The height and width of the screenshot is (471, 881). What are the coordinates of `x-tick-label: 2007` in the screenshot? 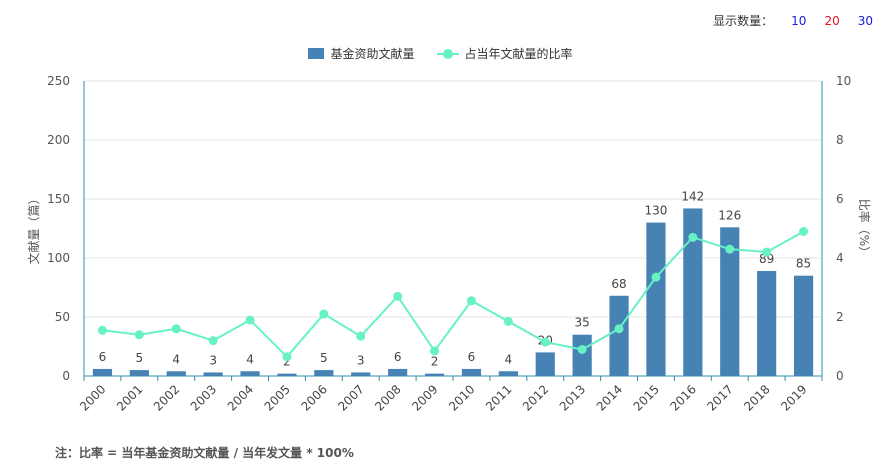 It's located at (350, 397).